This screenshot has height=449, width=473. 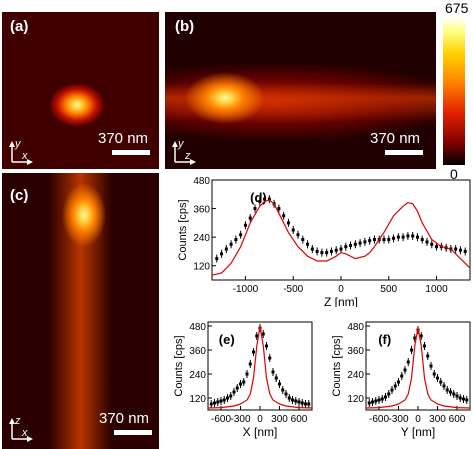 What do you see at coordinates (279, 419) in the screenshot?
I see `x-tick-label: 300` at bounding box center [279, 419].